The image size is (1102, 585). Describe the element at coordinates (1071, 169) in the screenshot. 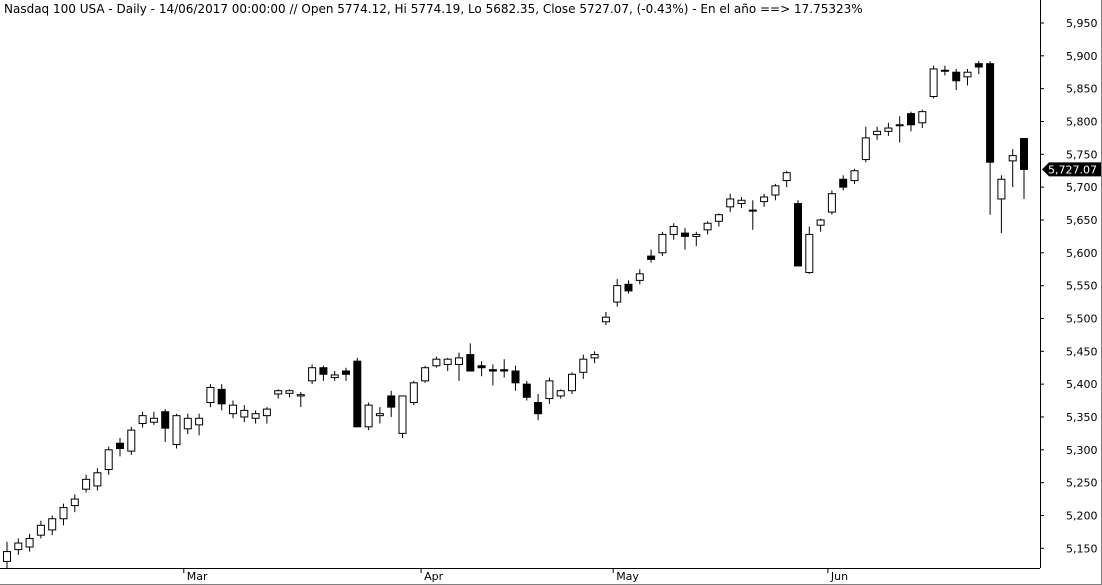

I see `last-price-tag-bg` at that location.